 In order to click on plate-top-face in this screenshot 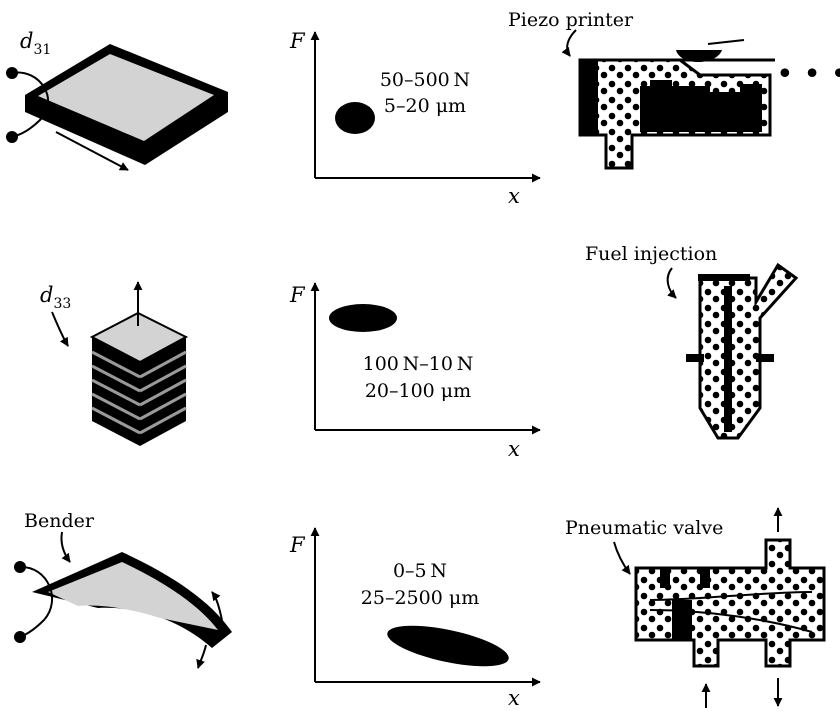, I will do `click(126, 97)`.